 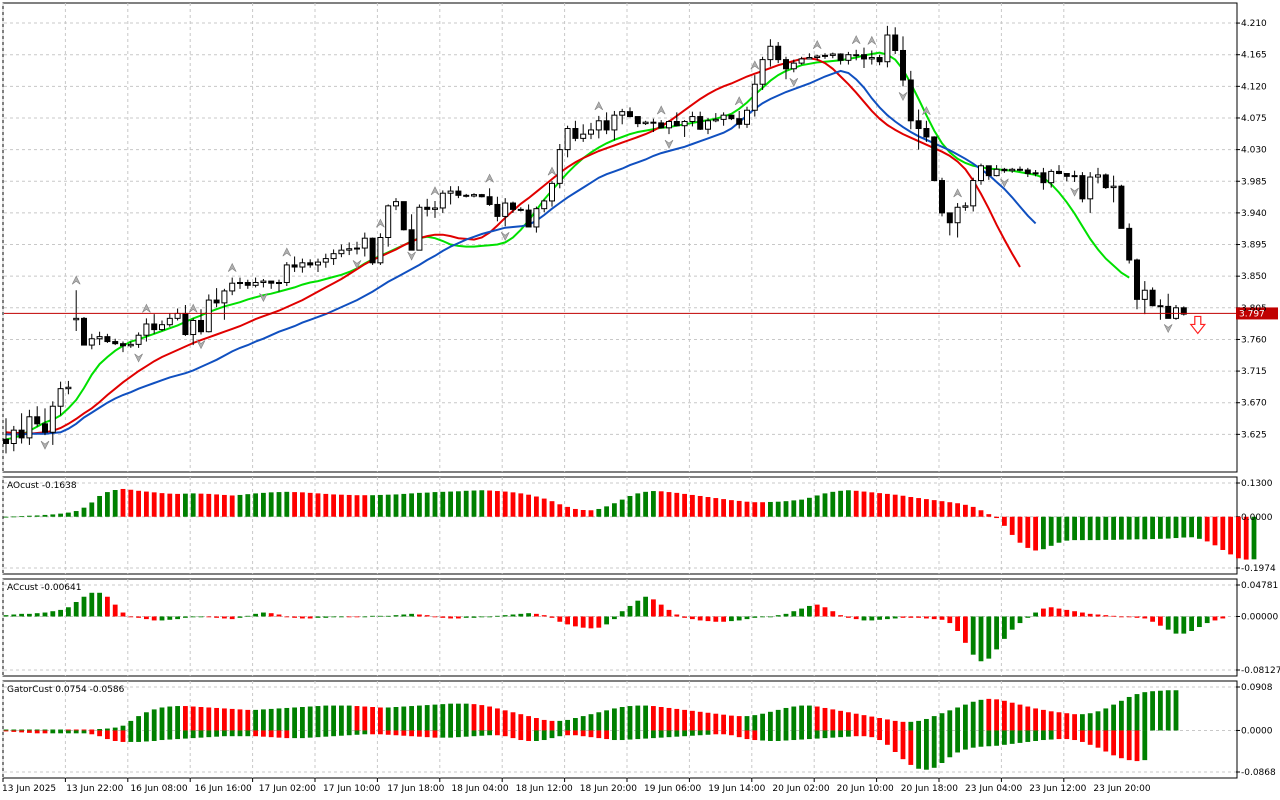 I want to click on y-tick-label: 0.0908, so click(x=1257, y=688).